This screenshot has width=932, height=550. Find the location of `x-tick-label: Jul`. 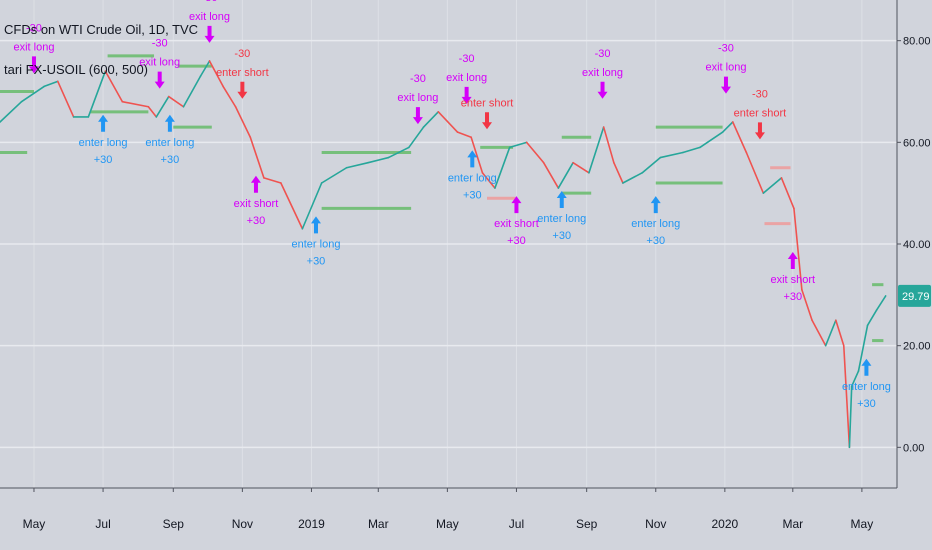

x-tick-label: Jul is located at coordinates (102, 524).